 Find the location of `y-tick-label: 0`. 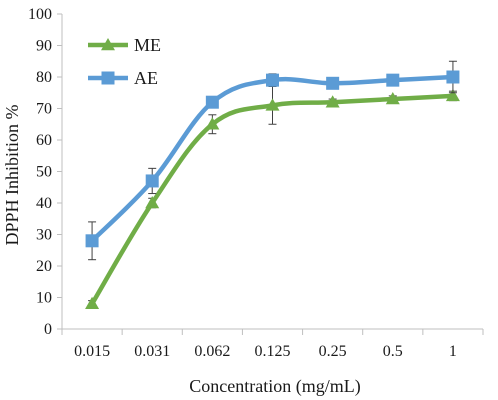

y-tick-label: 0 is located at coordinates (48, 329).